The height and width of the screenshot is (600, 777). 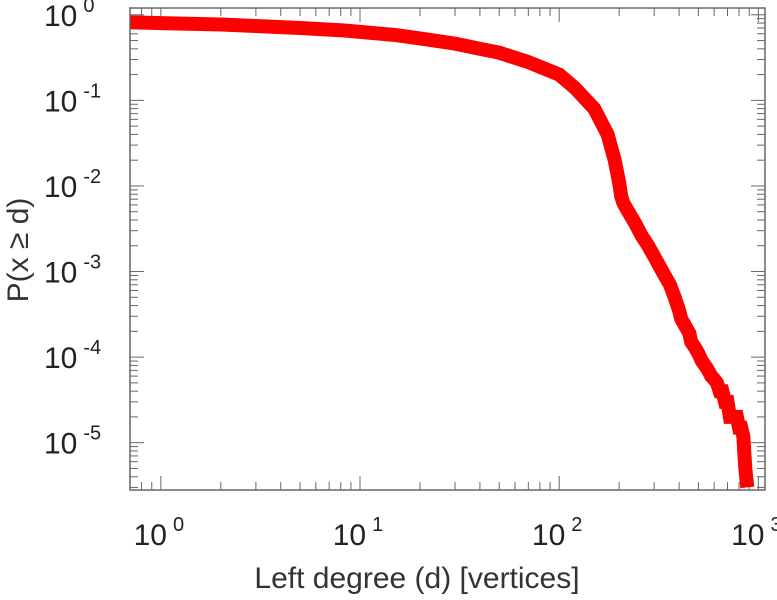 I want to click on y-tick-label: 10 0, so click(x=69, y=16).